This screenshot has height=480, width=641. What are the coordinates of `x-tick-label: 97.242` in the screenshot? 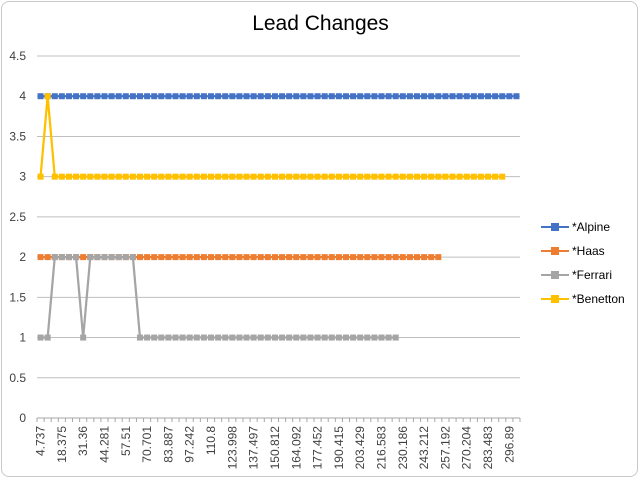 It's located at (190, 444).